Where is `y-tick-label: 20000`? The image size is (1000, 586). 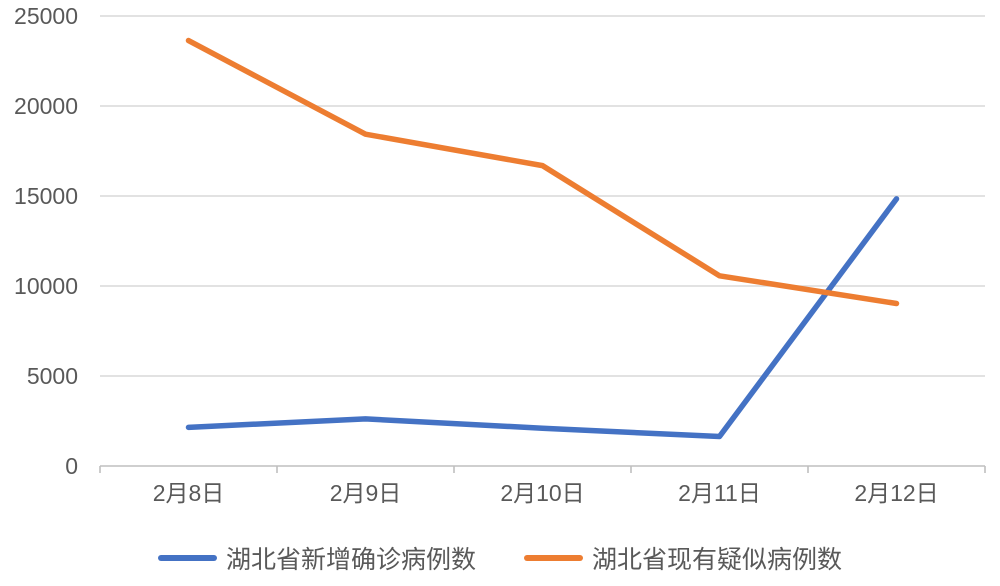 y-tick-label: 20000 is located at coordinates (46, 106).